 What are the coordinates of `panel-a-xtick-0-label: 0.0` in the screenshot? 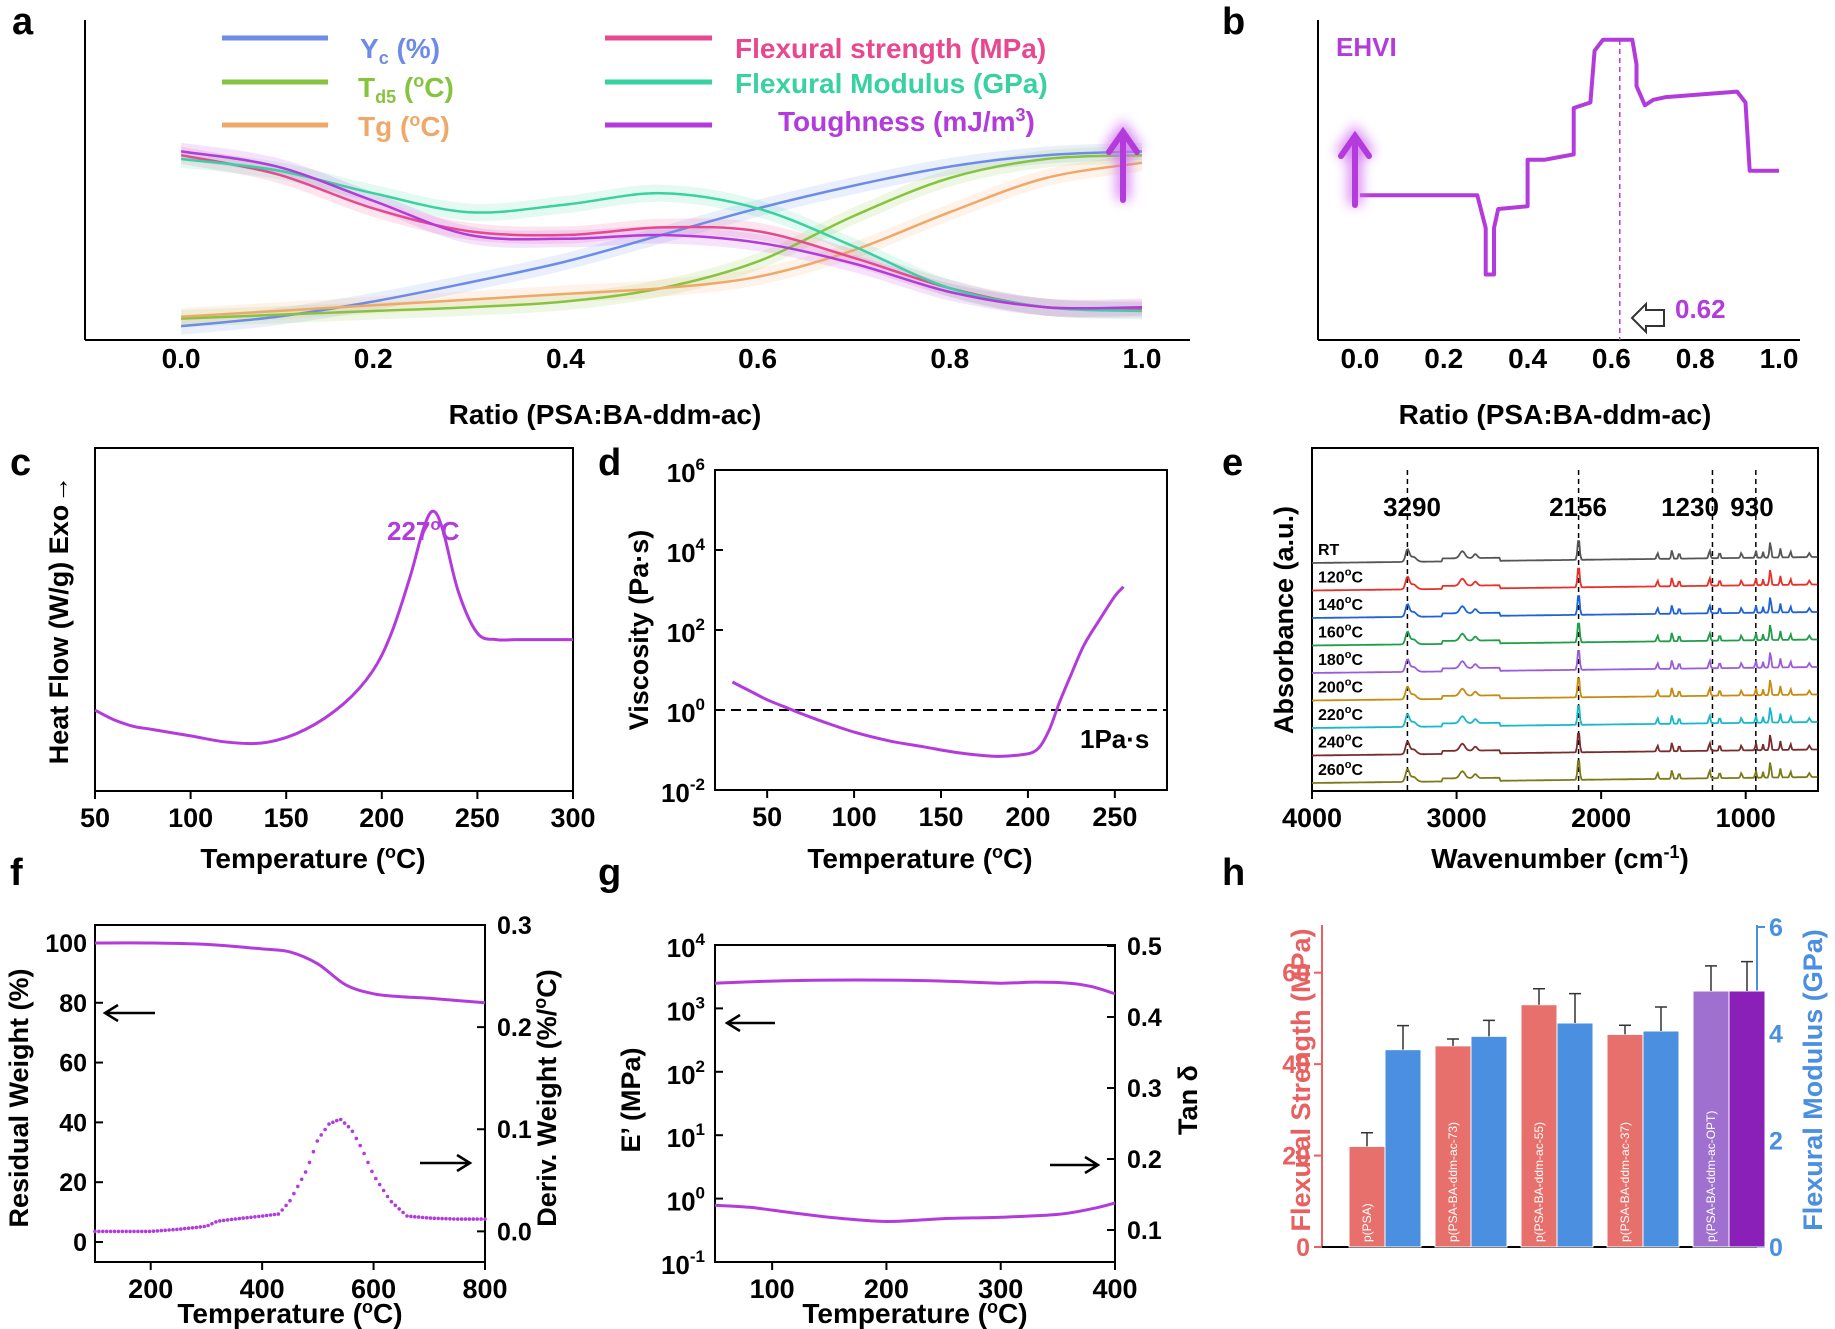 It's located at (181, 358).